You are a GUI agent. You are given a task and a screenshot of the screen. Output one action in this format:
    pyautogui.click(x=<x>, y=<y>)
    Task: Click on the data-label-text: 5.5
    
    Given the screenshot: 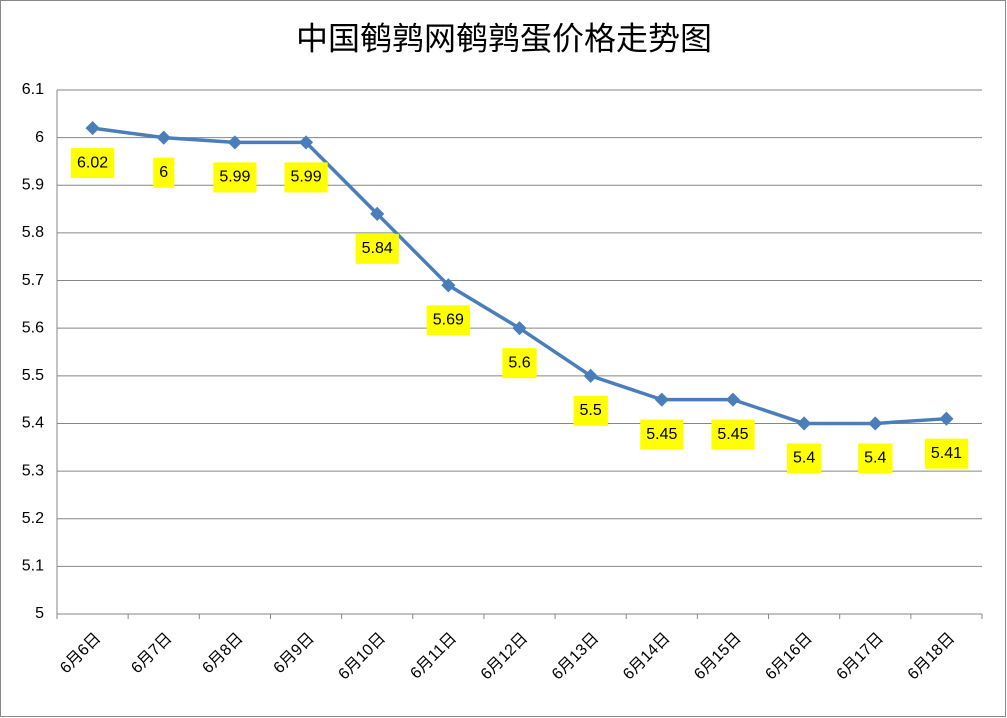 What is the action you would take?
    pyautogui.click(x=591, y=410)
    